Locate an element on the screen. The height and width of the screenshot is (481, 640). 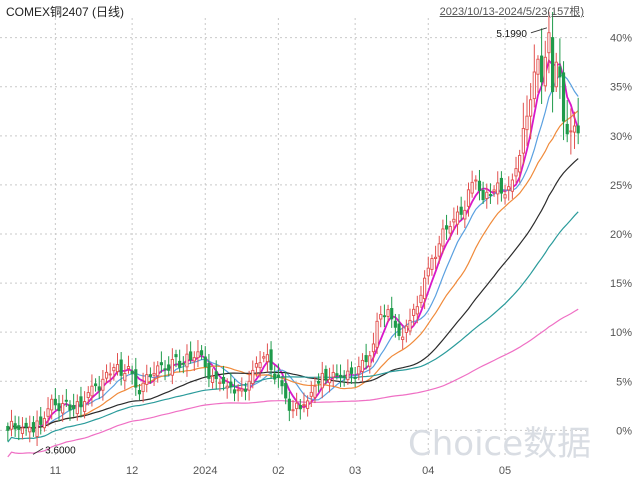
watermark: Choice数据 is located at coordinates (499, 444).